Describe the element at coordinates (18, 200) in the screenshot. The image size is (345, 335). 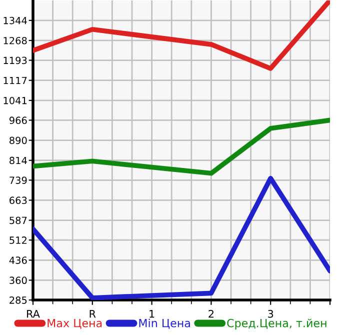
I see `y-tick-label: 663` at that location.